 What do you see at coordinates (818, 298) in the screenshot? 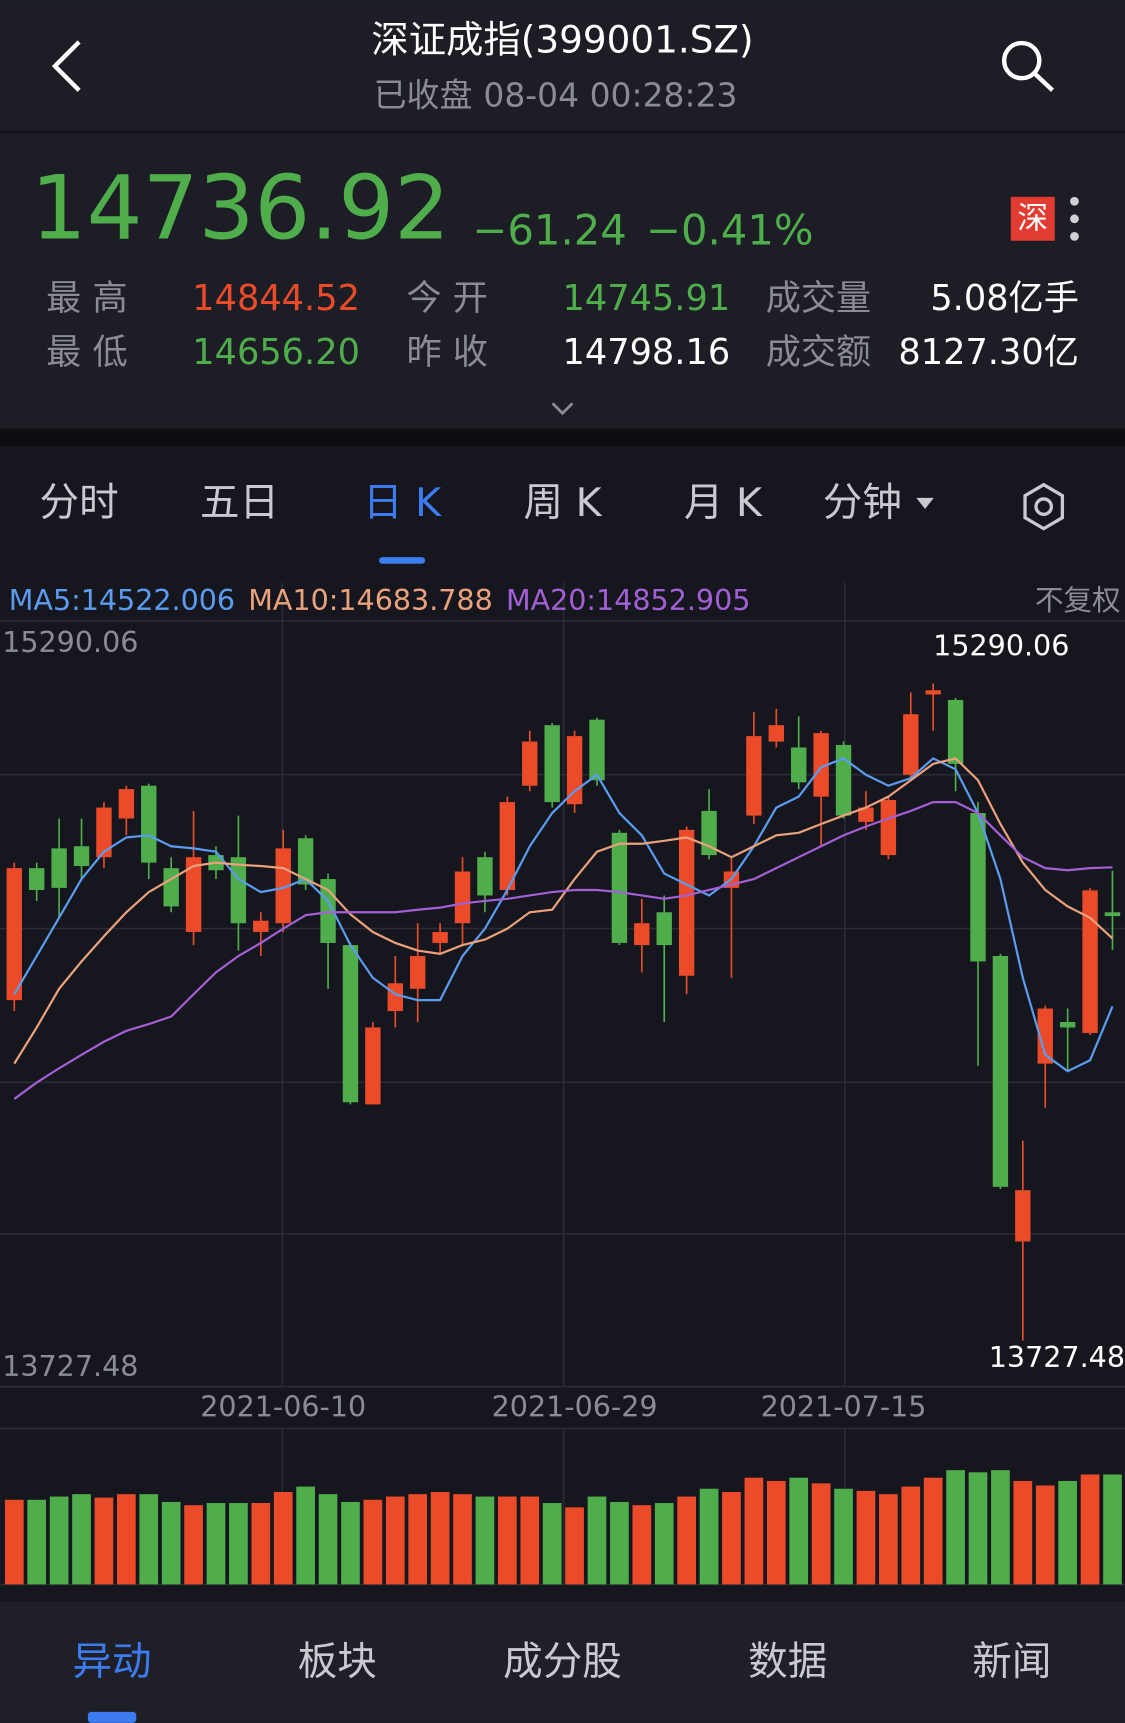
I see `stat-label: 成交量` at bounding box center [818, 298].